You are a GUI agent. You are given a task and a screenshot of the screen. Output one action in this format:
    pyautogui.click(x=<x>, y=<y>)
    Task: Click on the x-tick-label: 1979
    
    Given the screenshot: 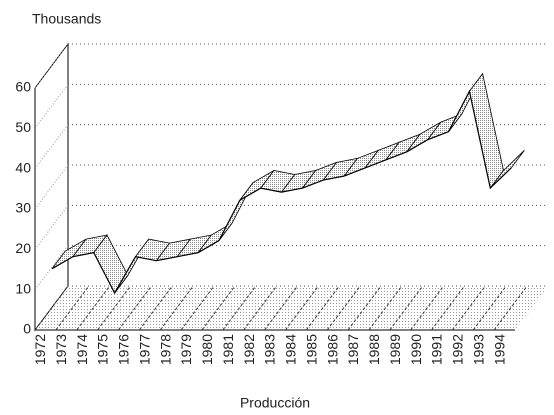 What is the action you would take?
    pyautogui.click(x=186, y=349)
    